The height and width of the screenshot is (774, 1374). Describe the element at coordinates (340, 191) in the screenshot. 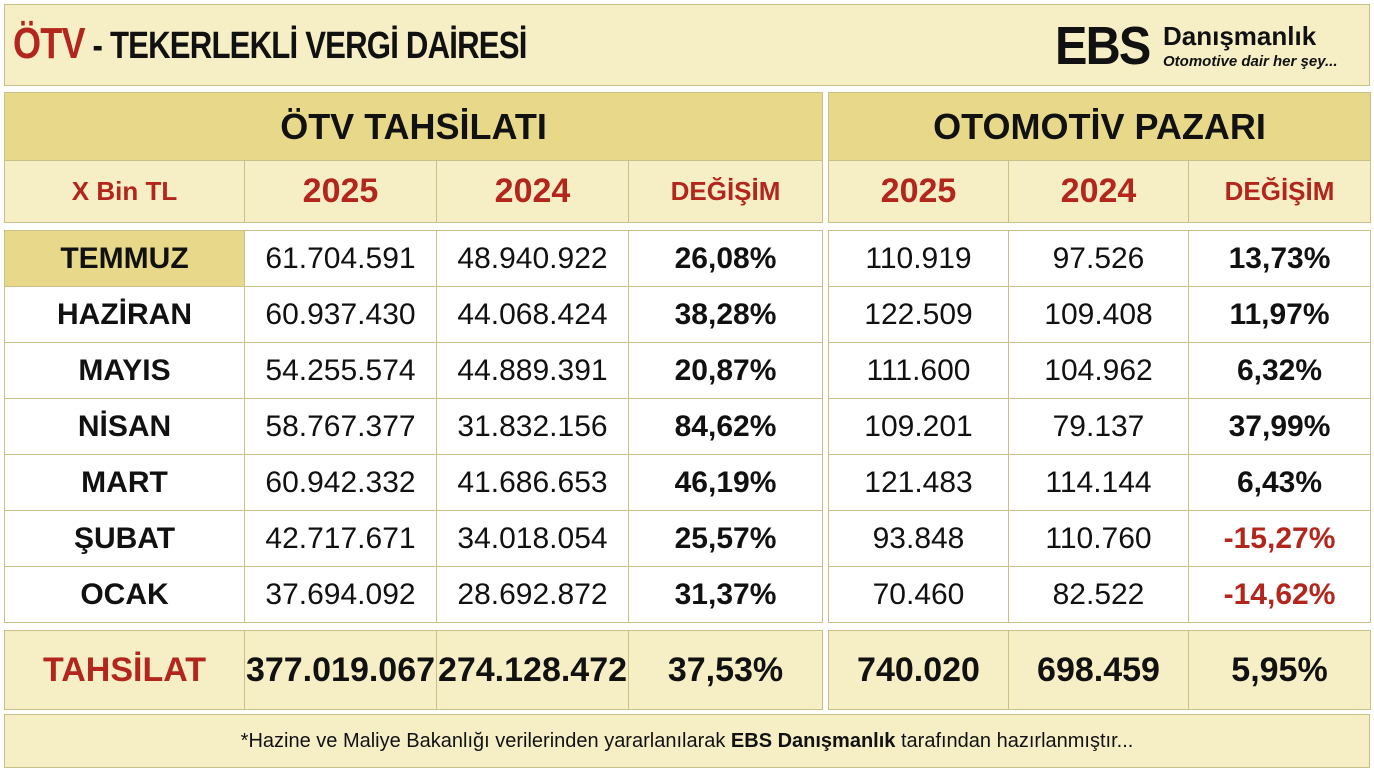

I see `otv-col-2025: 2025` at that location.